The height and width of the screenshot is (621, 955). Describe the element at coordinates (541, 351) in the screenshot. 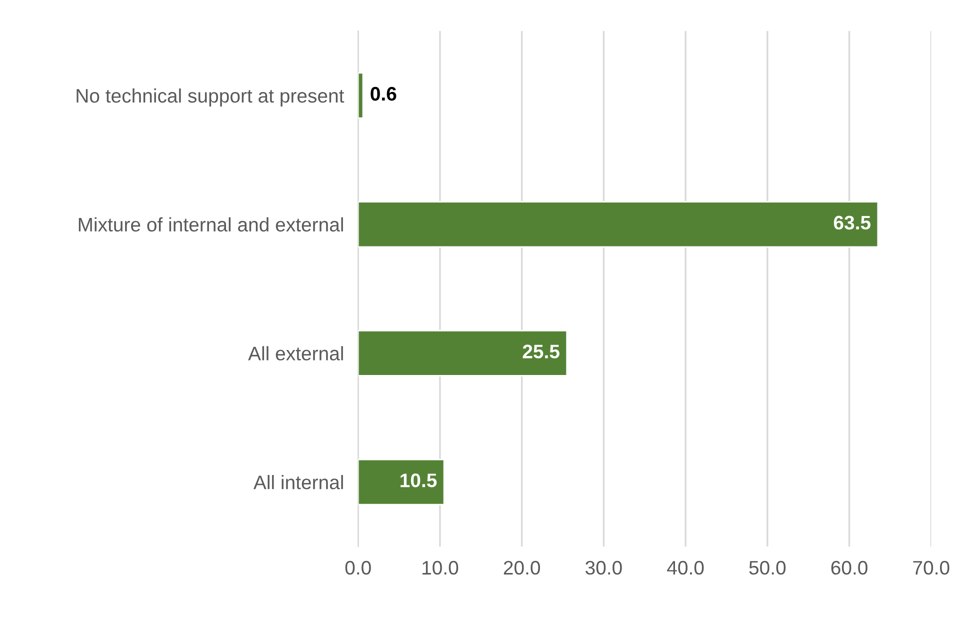

I see `data-label: 25.5` at that location.